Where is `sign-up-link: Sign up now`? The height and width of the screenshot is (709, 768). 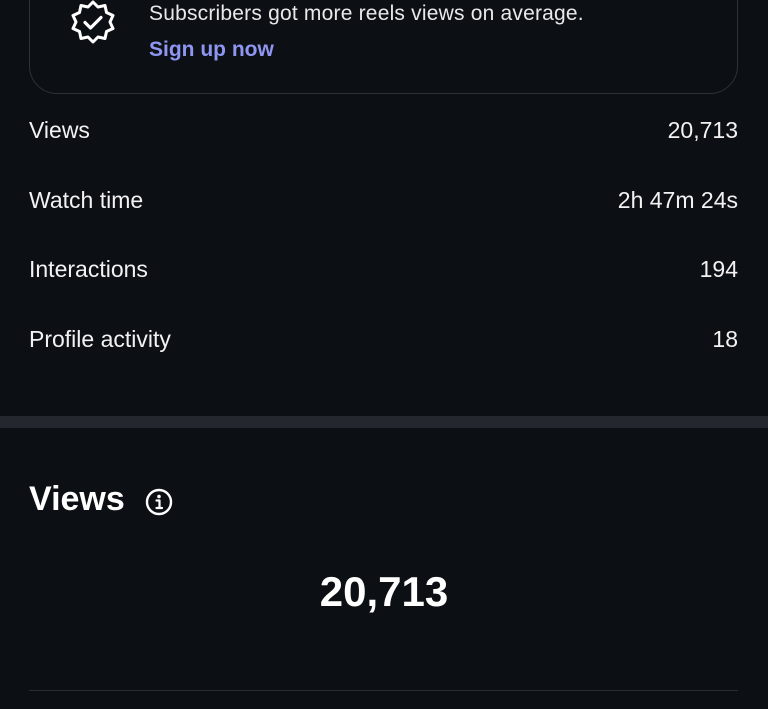 sign-up-link: Sign up now is located at coordinates (211, 49).